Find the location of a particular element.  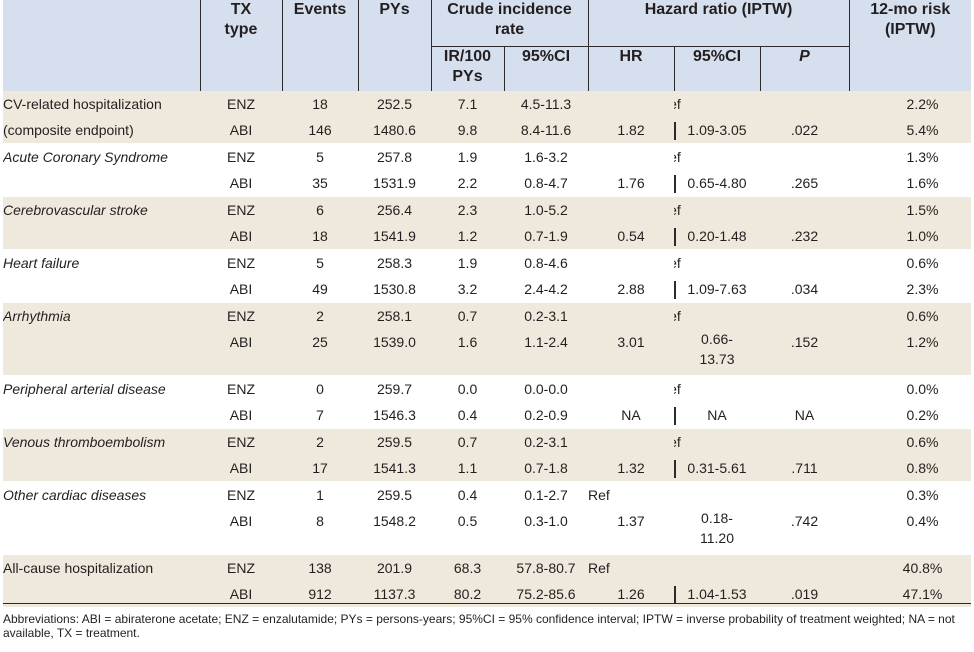

outcome-label: Acute Coronary Syndrome is located at coordinates (101, 156).